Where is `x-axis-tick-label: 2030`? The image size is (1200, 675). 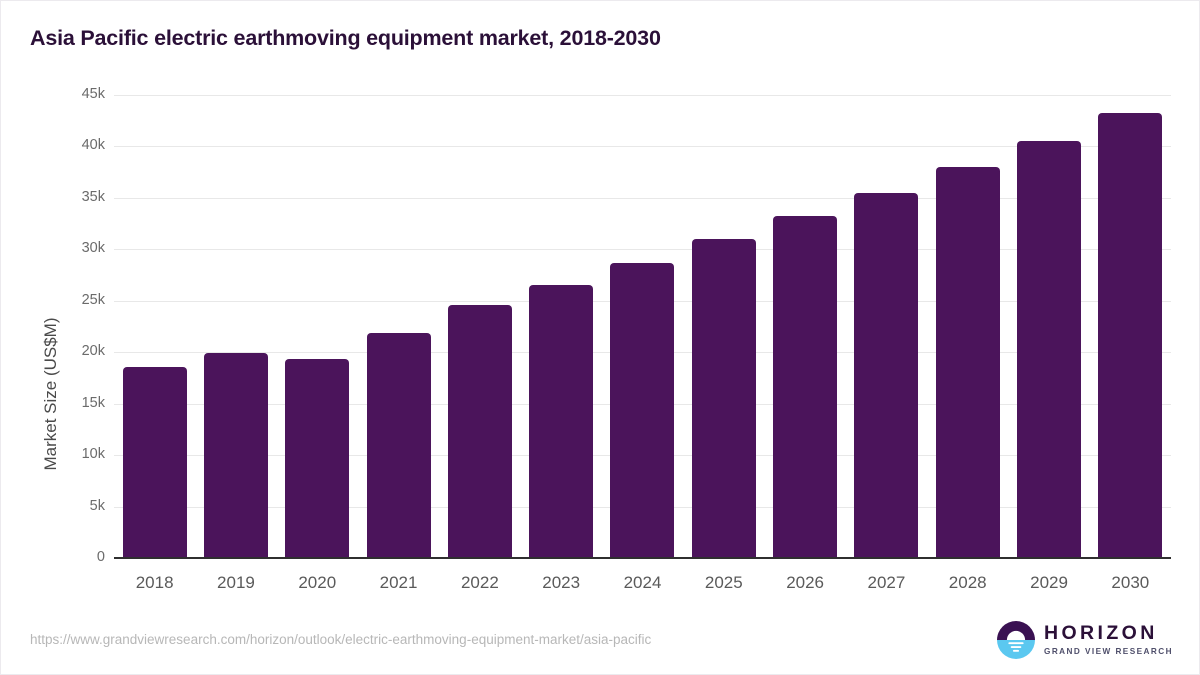
x-axis-tick-label: 2030 is located at coordinates (1130, 582).